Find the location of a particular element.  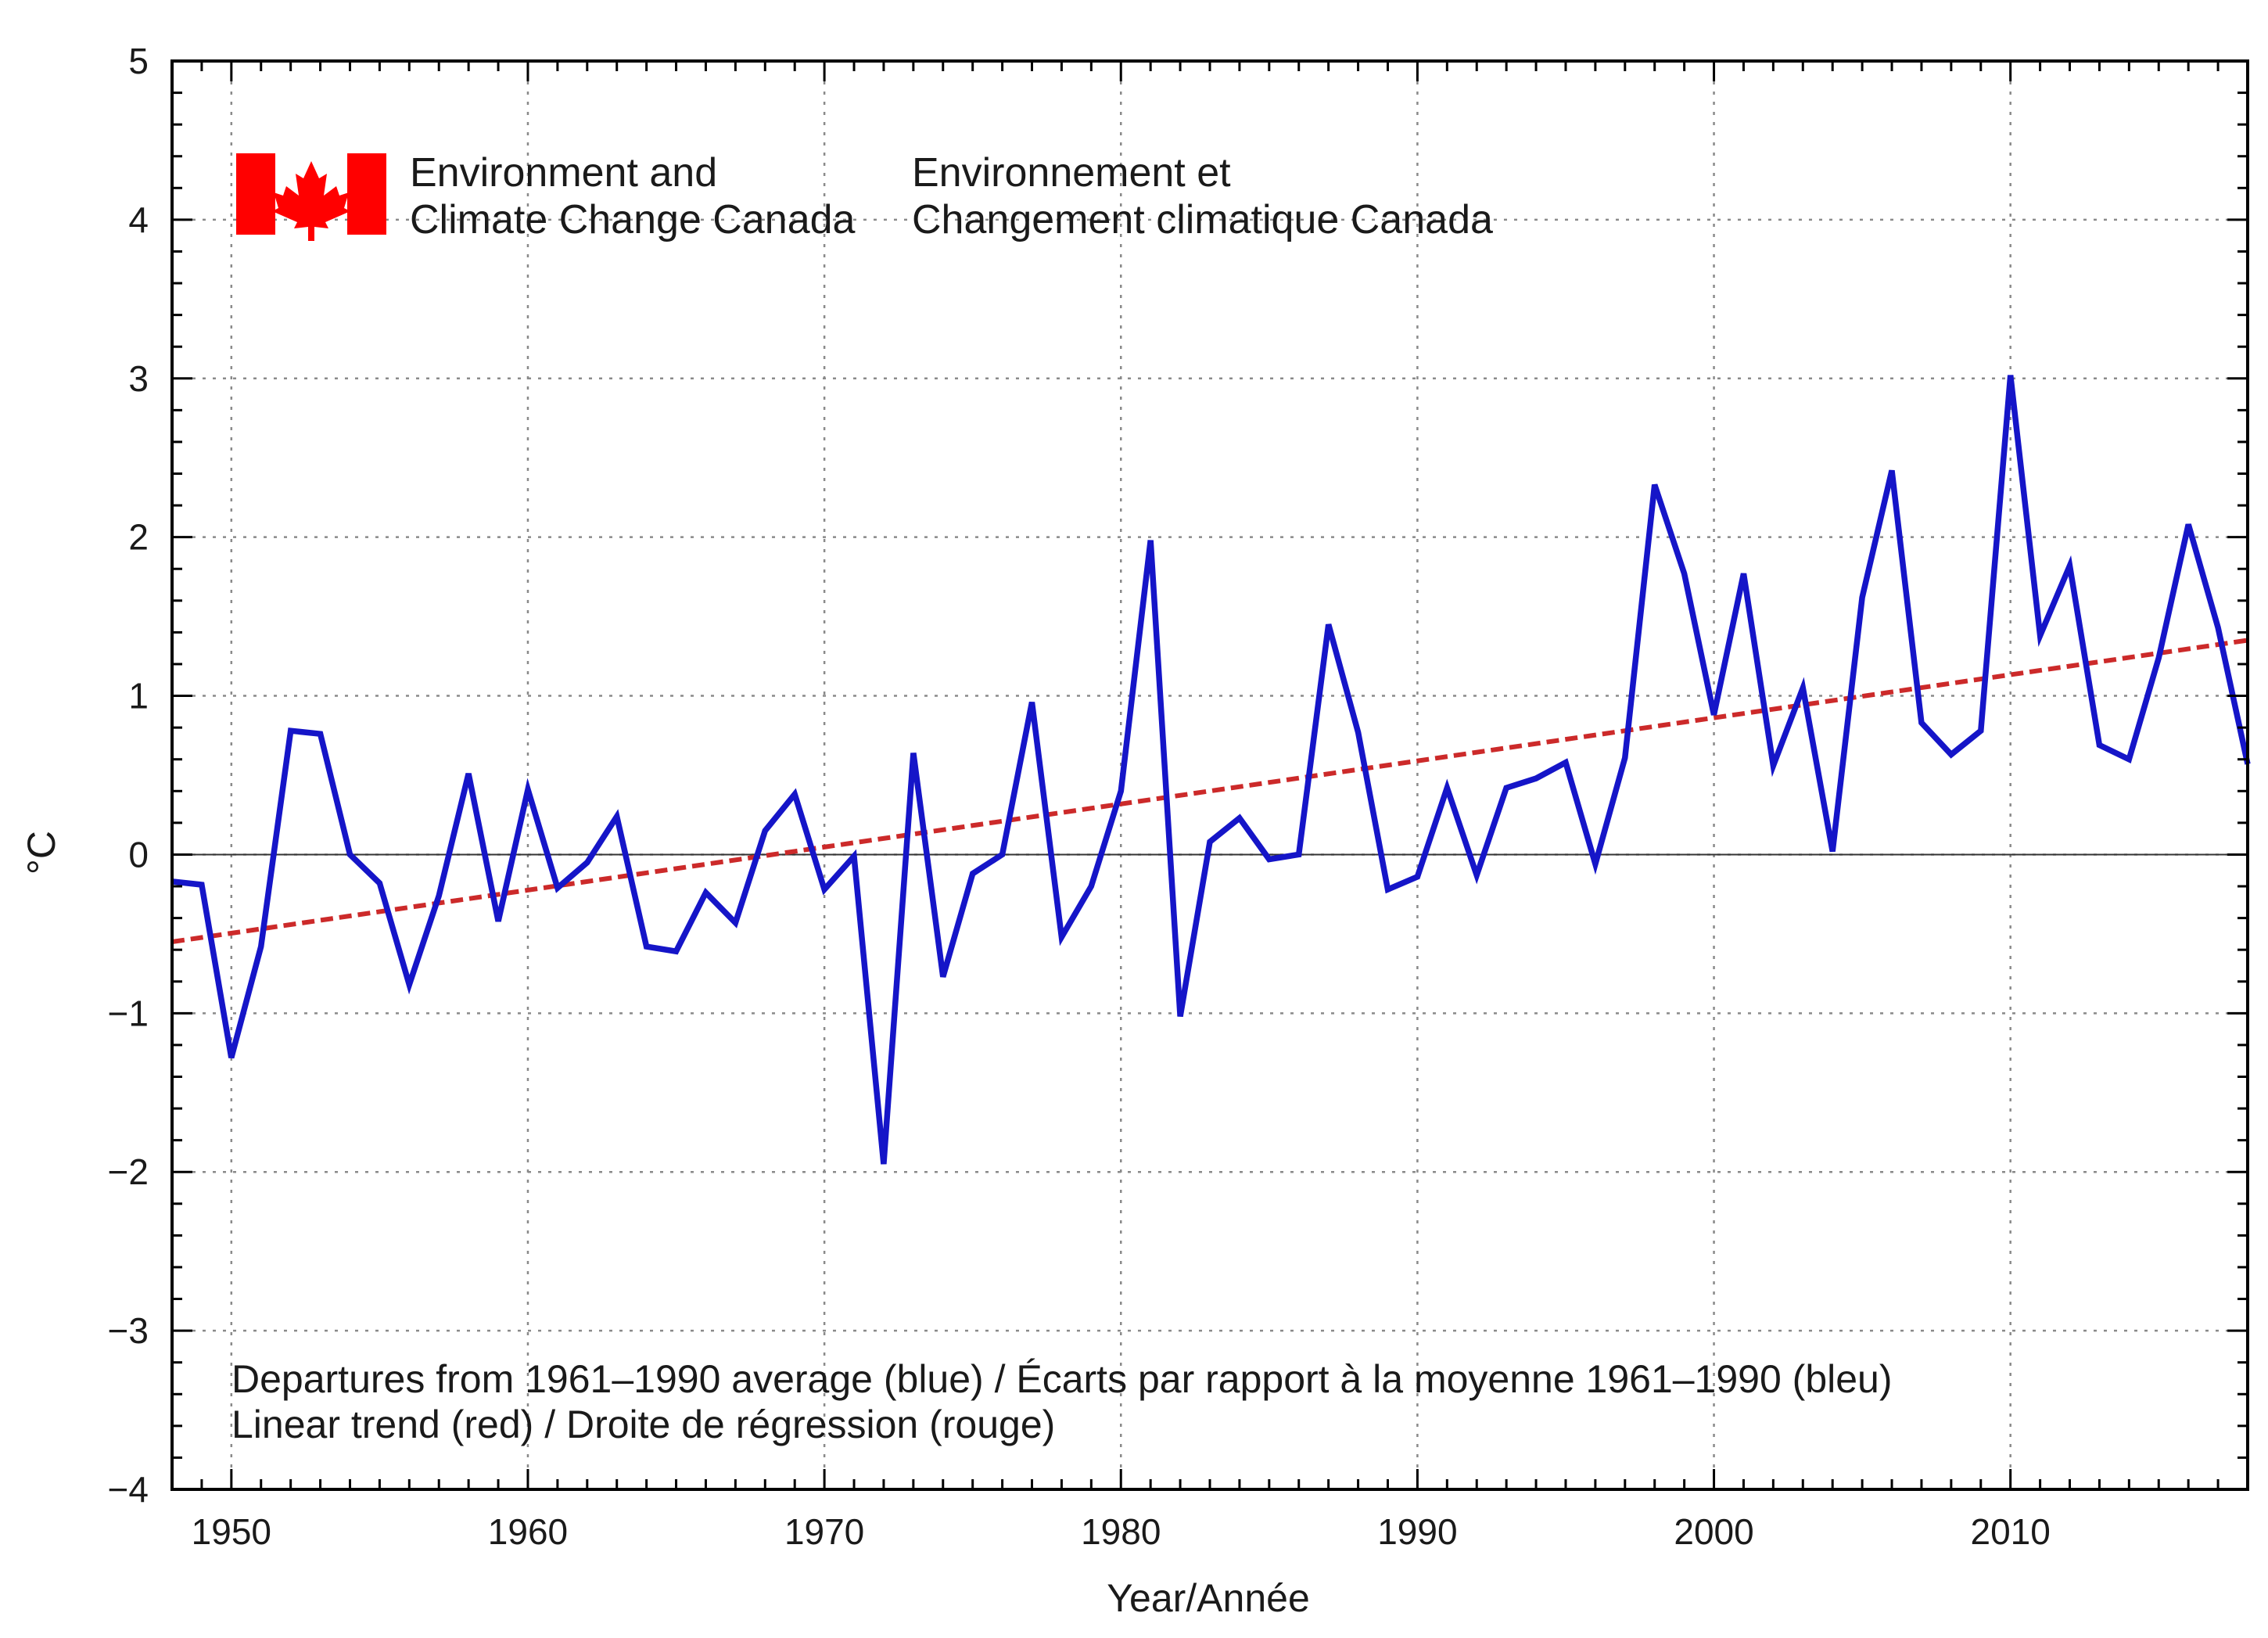

x-tick-label: 1980 is located at coordinates (1121, 1531).